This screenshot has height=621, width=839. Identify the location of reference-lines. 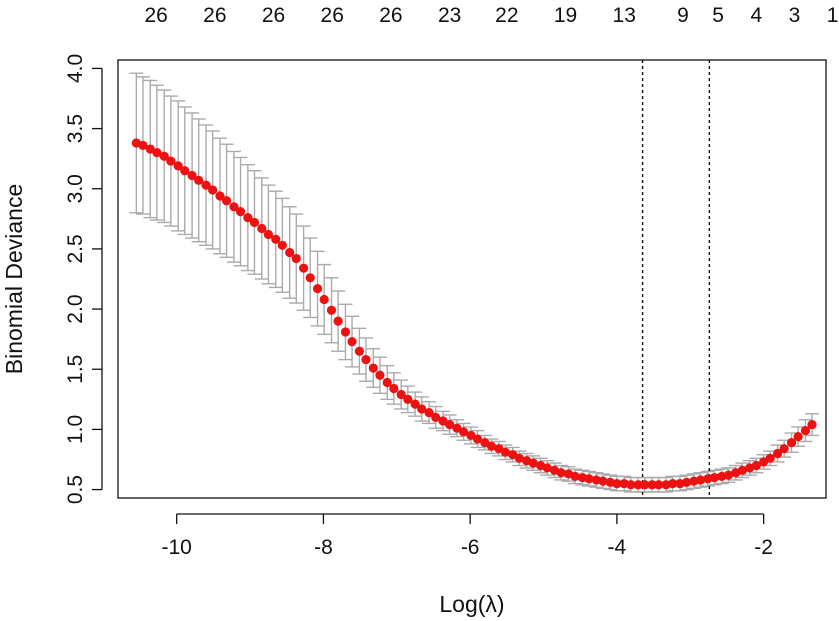
(676, 279).